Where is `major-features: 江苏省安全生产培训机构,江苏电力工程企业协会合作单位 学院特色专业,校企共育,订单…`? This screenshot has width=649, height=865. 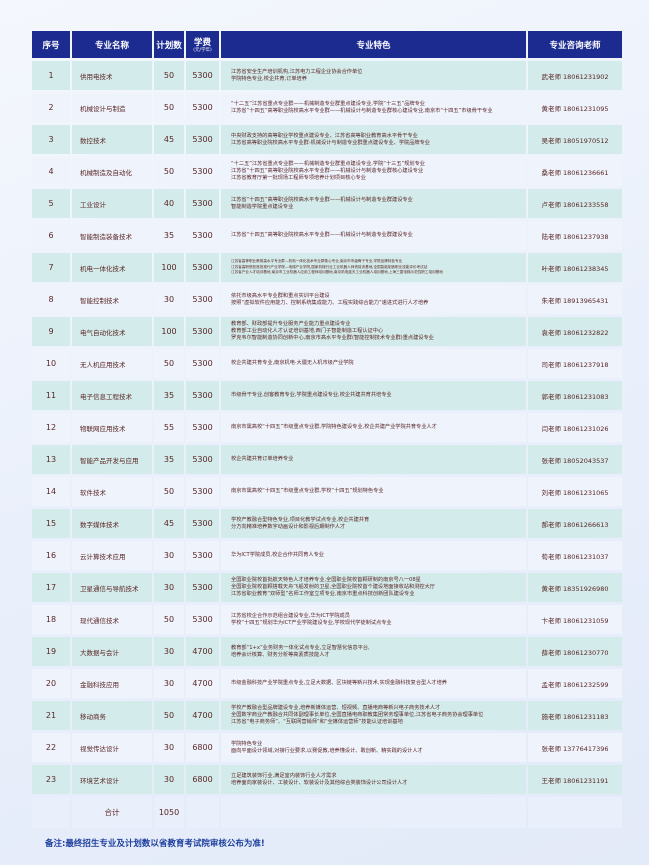 major-features: 江苏省安全生产培训机构,江苏电力工程企业协会合作单位 学院特色专业,校企共育,订单… is located at coordinates (373, 75).